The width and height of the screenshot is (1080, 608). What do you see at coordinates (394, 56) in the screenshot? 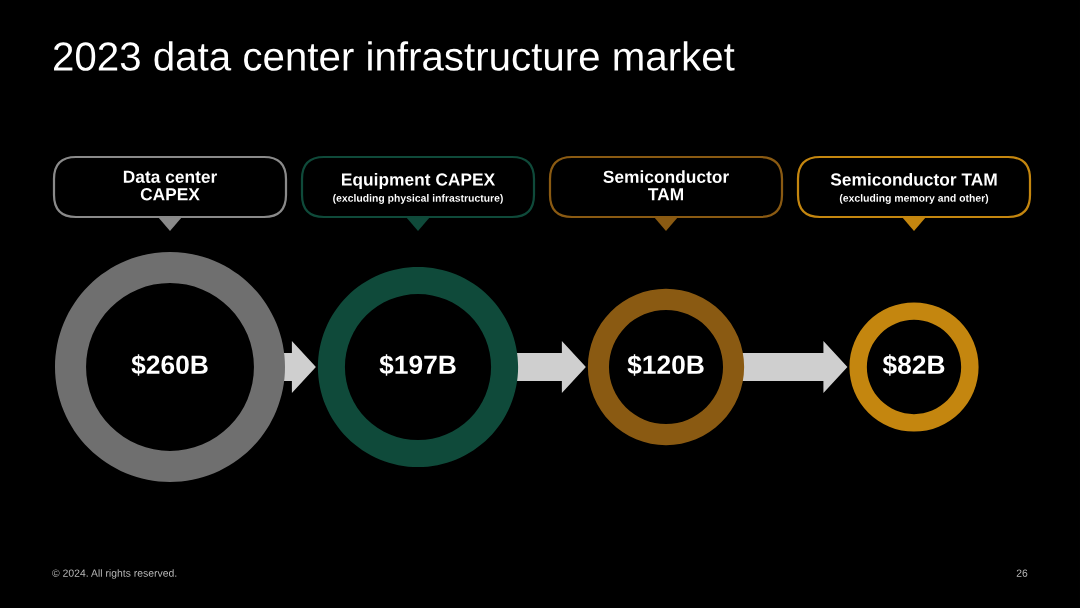
I see `text: 2023 data center infrastructure market` at bounding box center [394, 56].